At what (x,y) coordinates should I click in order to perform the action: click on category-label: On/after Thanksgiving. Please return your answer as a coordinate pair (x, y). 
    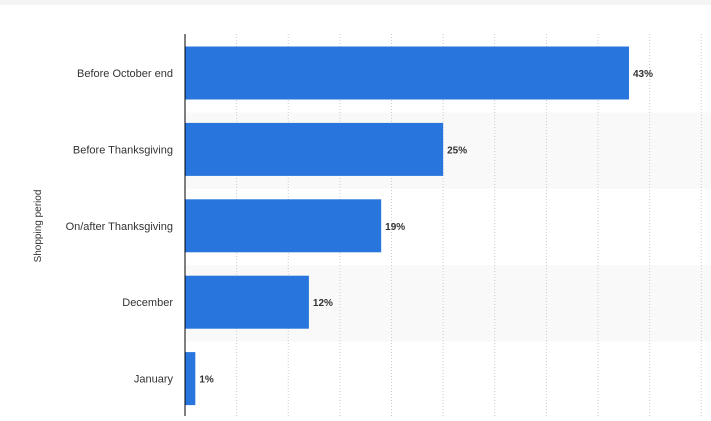
    Looking at the image, I should click on (119, 227).